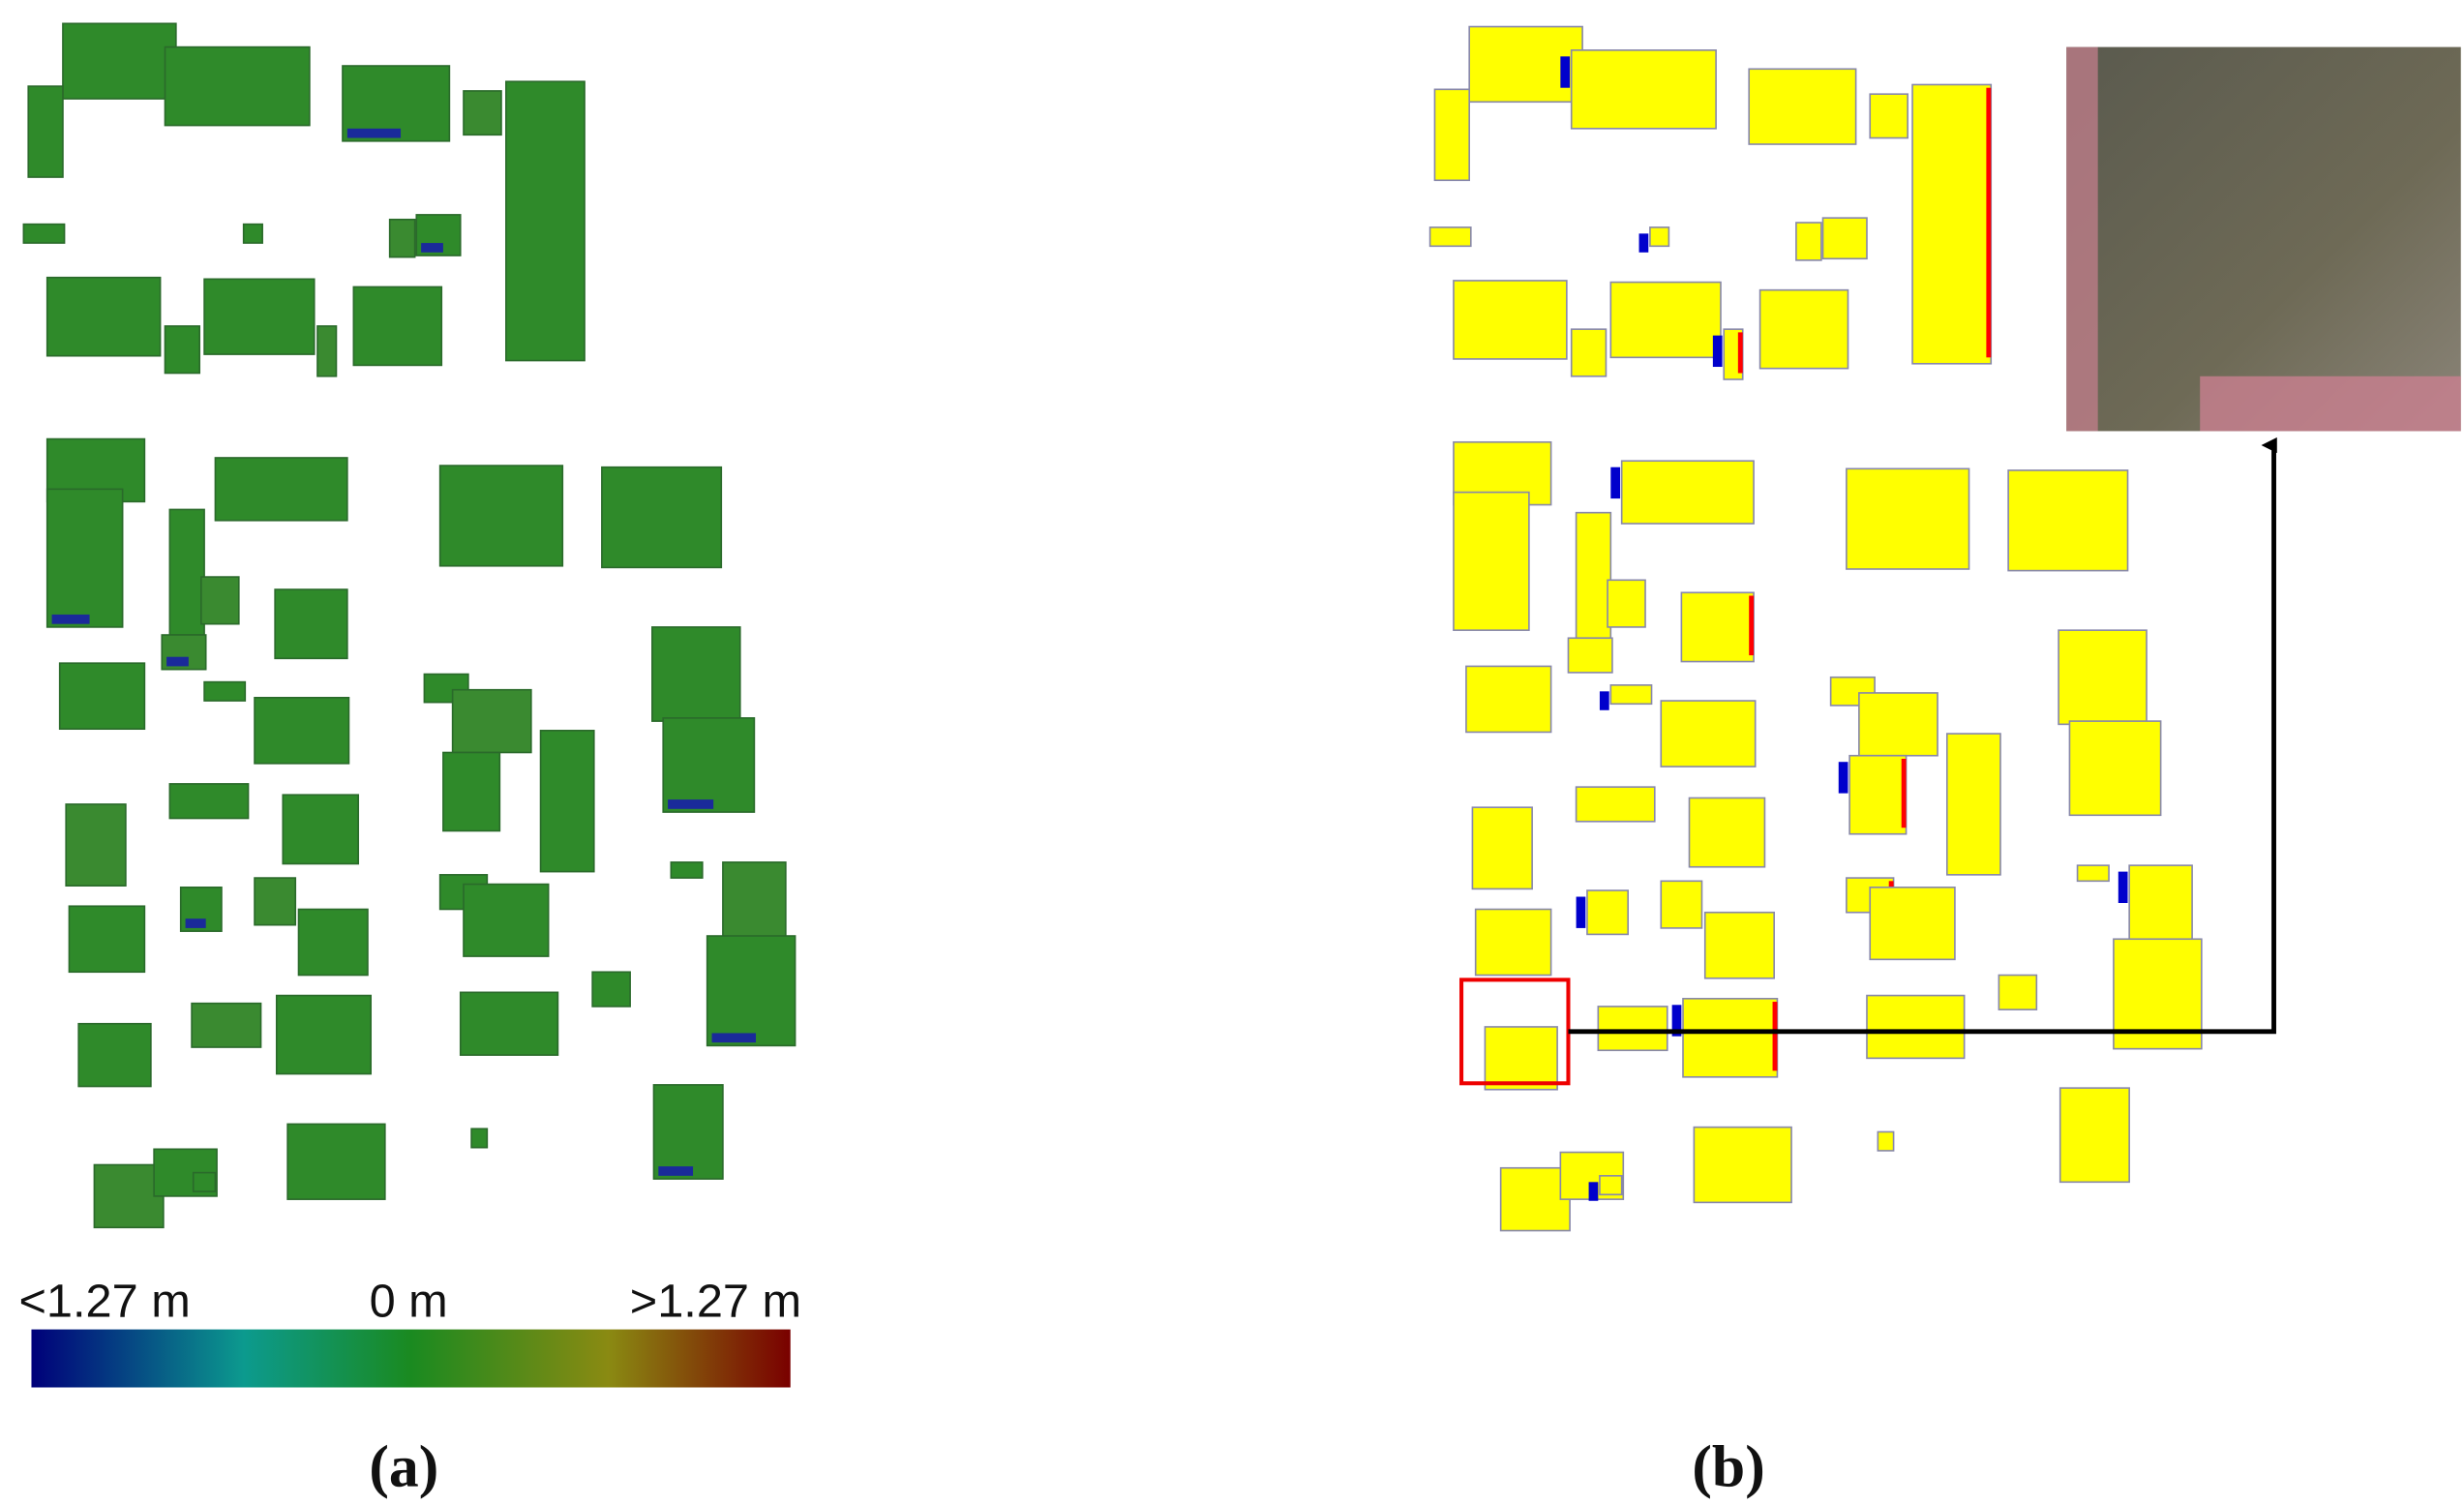  What do you see at coordinates (2263, 239) in the screenshot?
I see `inset-photo` at bounding box center [2263, 239].